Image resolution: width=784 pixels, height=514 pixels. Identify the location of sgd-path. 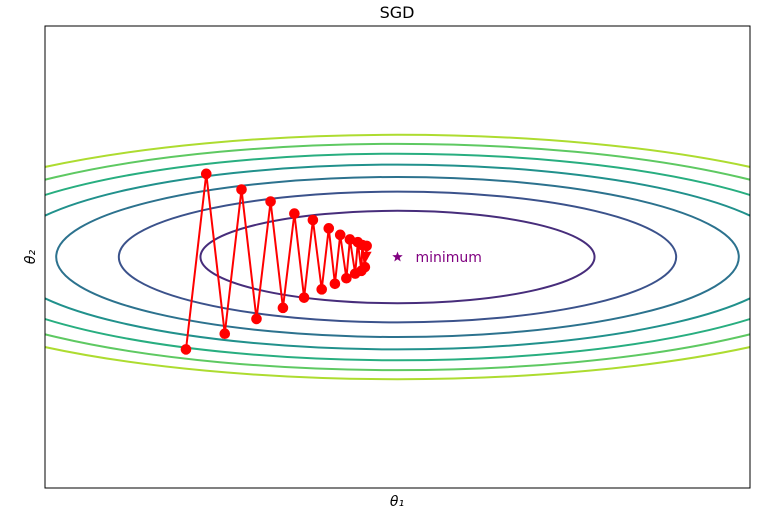
(276, 261).